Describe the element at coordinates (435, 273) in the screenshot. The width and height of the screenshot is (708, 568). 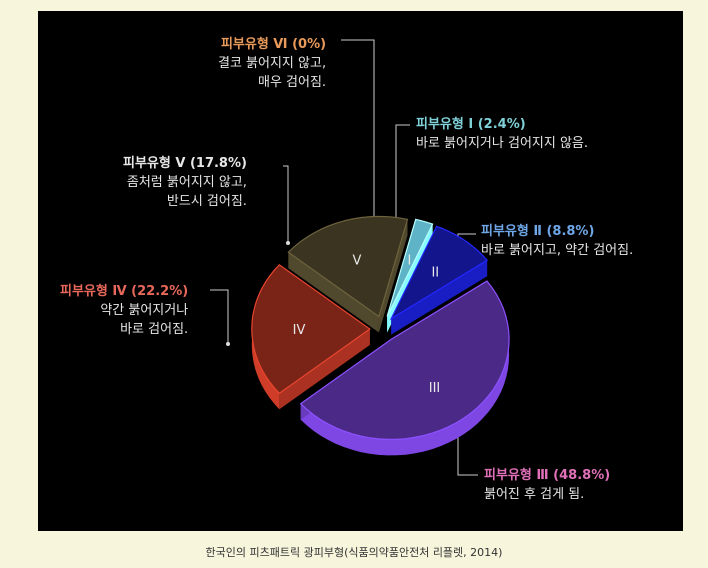
I see `slice-numeral-ii: II` at that location.